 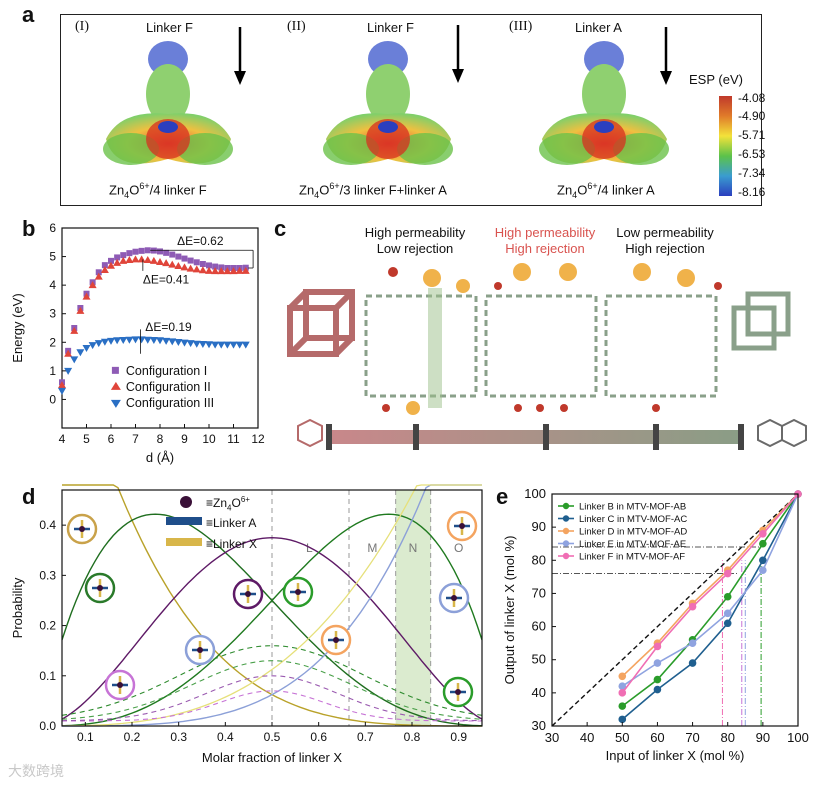 I want to click on legend-marker-b, so click(x=115, y=403).